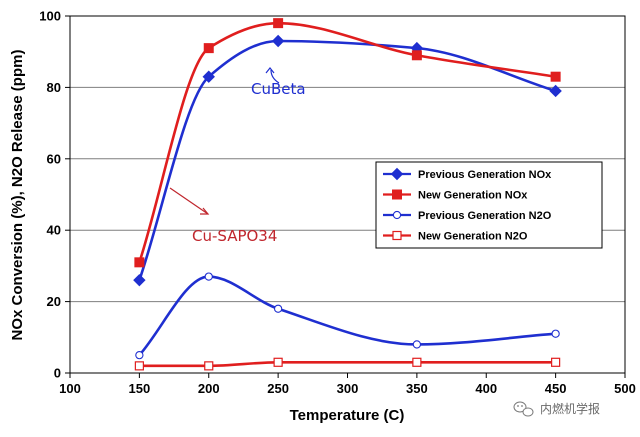 This screenshot has height=437, width=640. I want to click on legend-item-previous-generation-n2o: Previous Generation N2O, so click(467, 216).